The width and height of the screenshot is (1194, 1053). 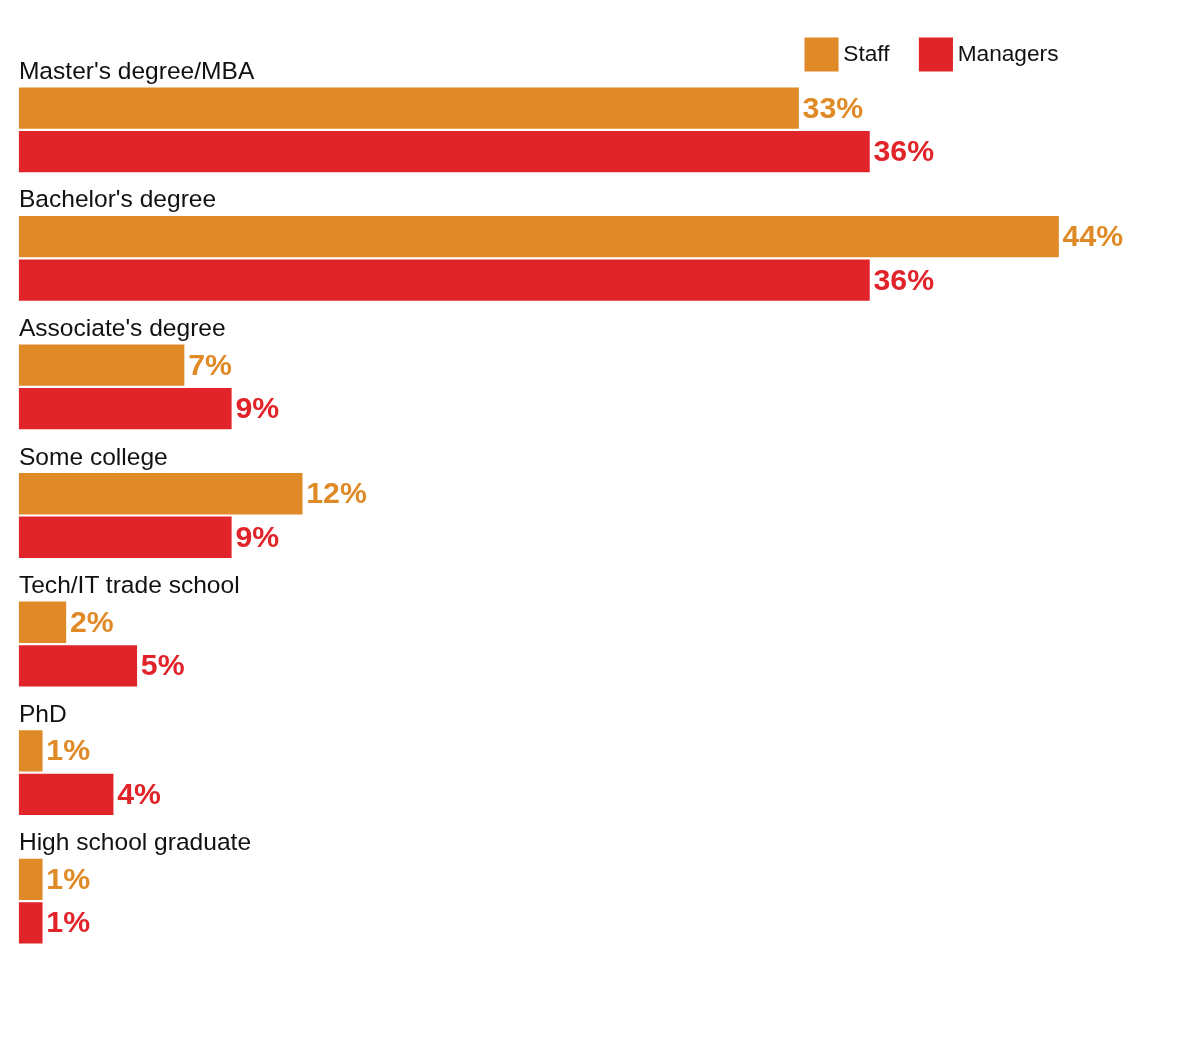 I want to click on legend-label: Staff, so click(x=867, y=53).